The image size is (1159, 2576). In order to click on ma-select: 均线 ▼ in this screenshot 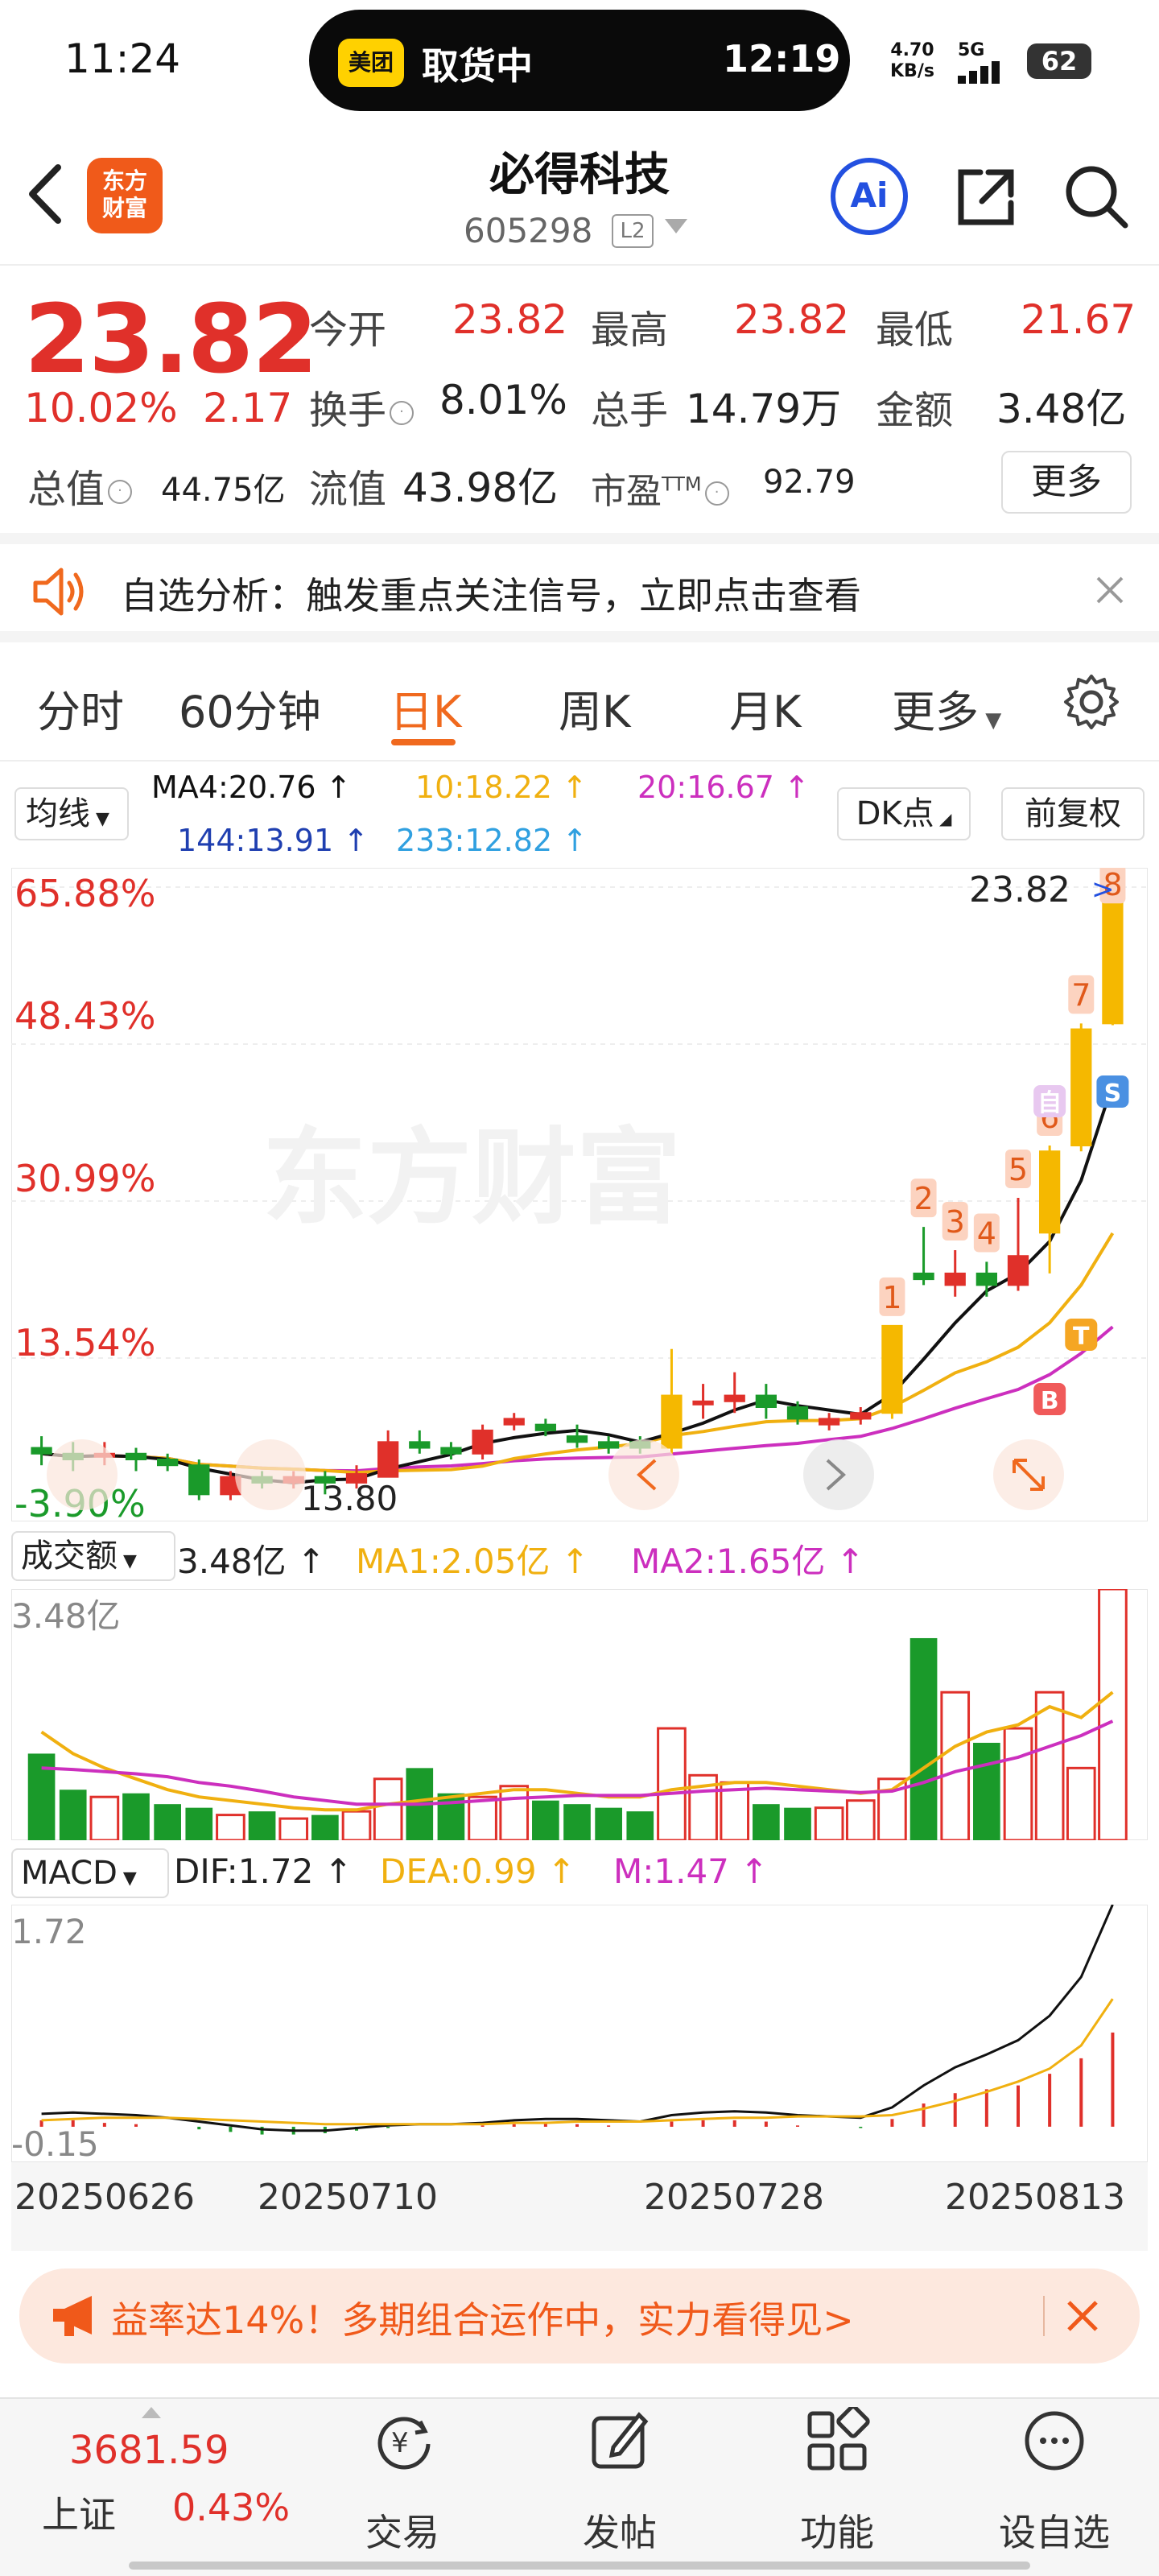, I will do `click(71, 813)`.